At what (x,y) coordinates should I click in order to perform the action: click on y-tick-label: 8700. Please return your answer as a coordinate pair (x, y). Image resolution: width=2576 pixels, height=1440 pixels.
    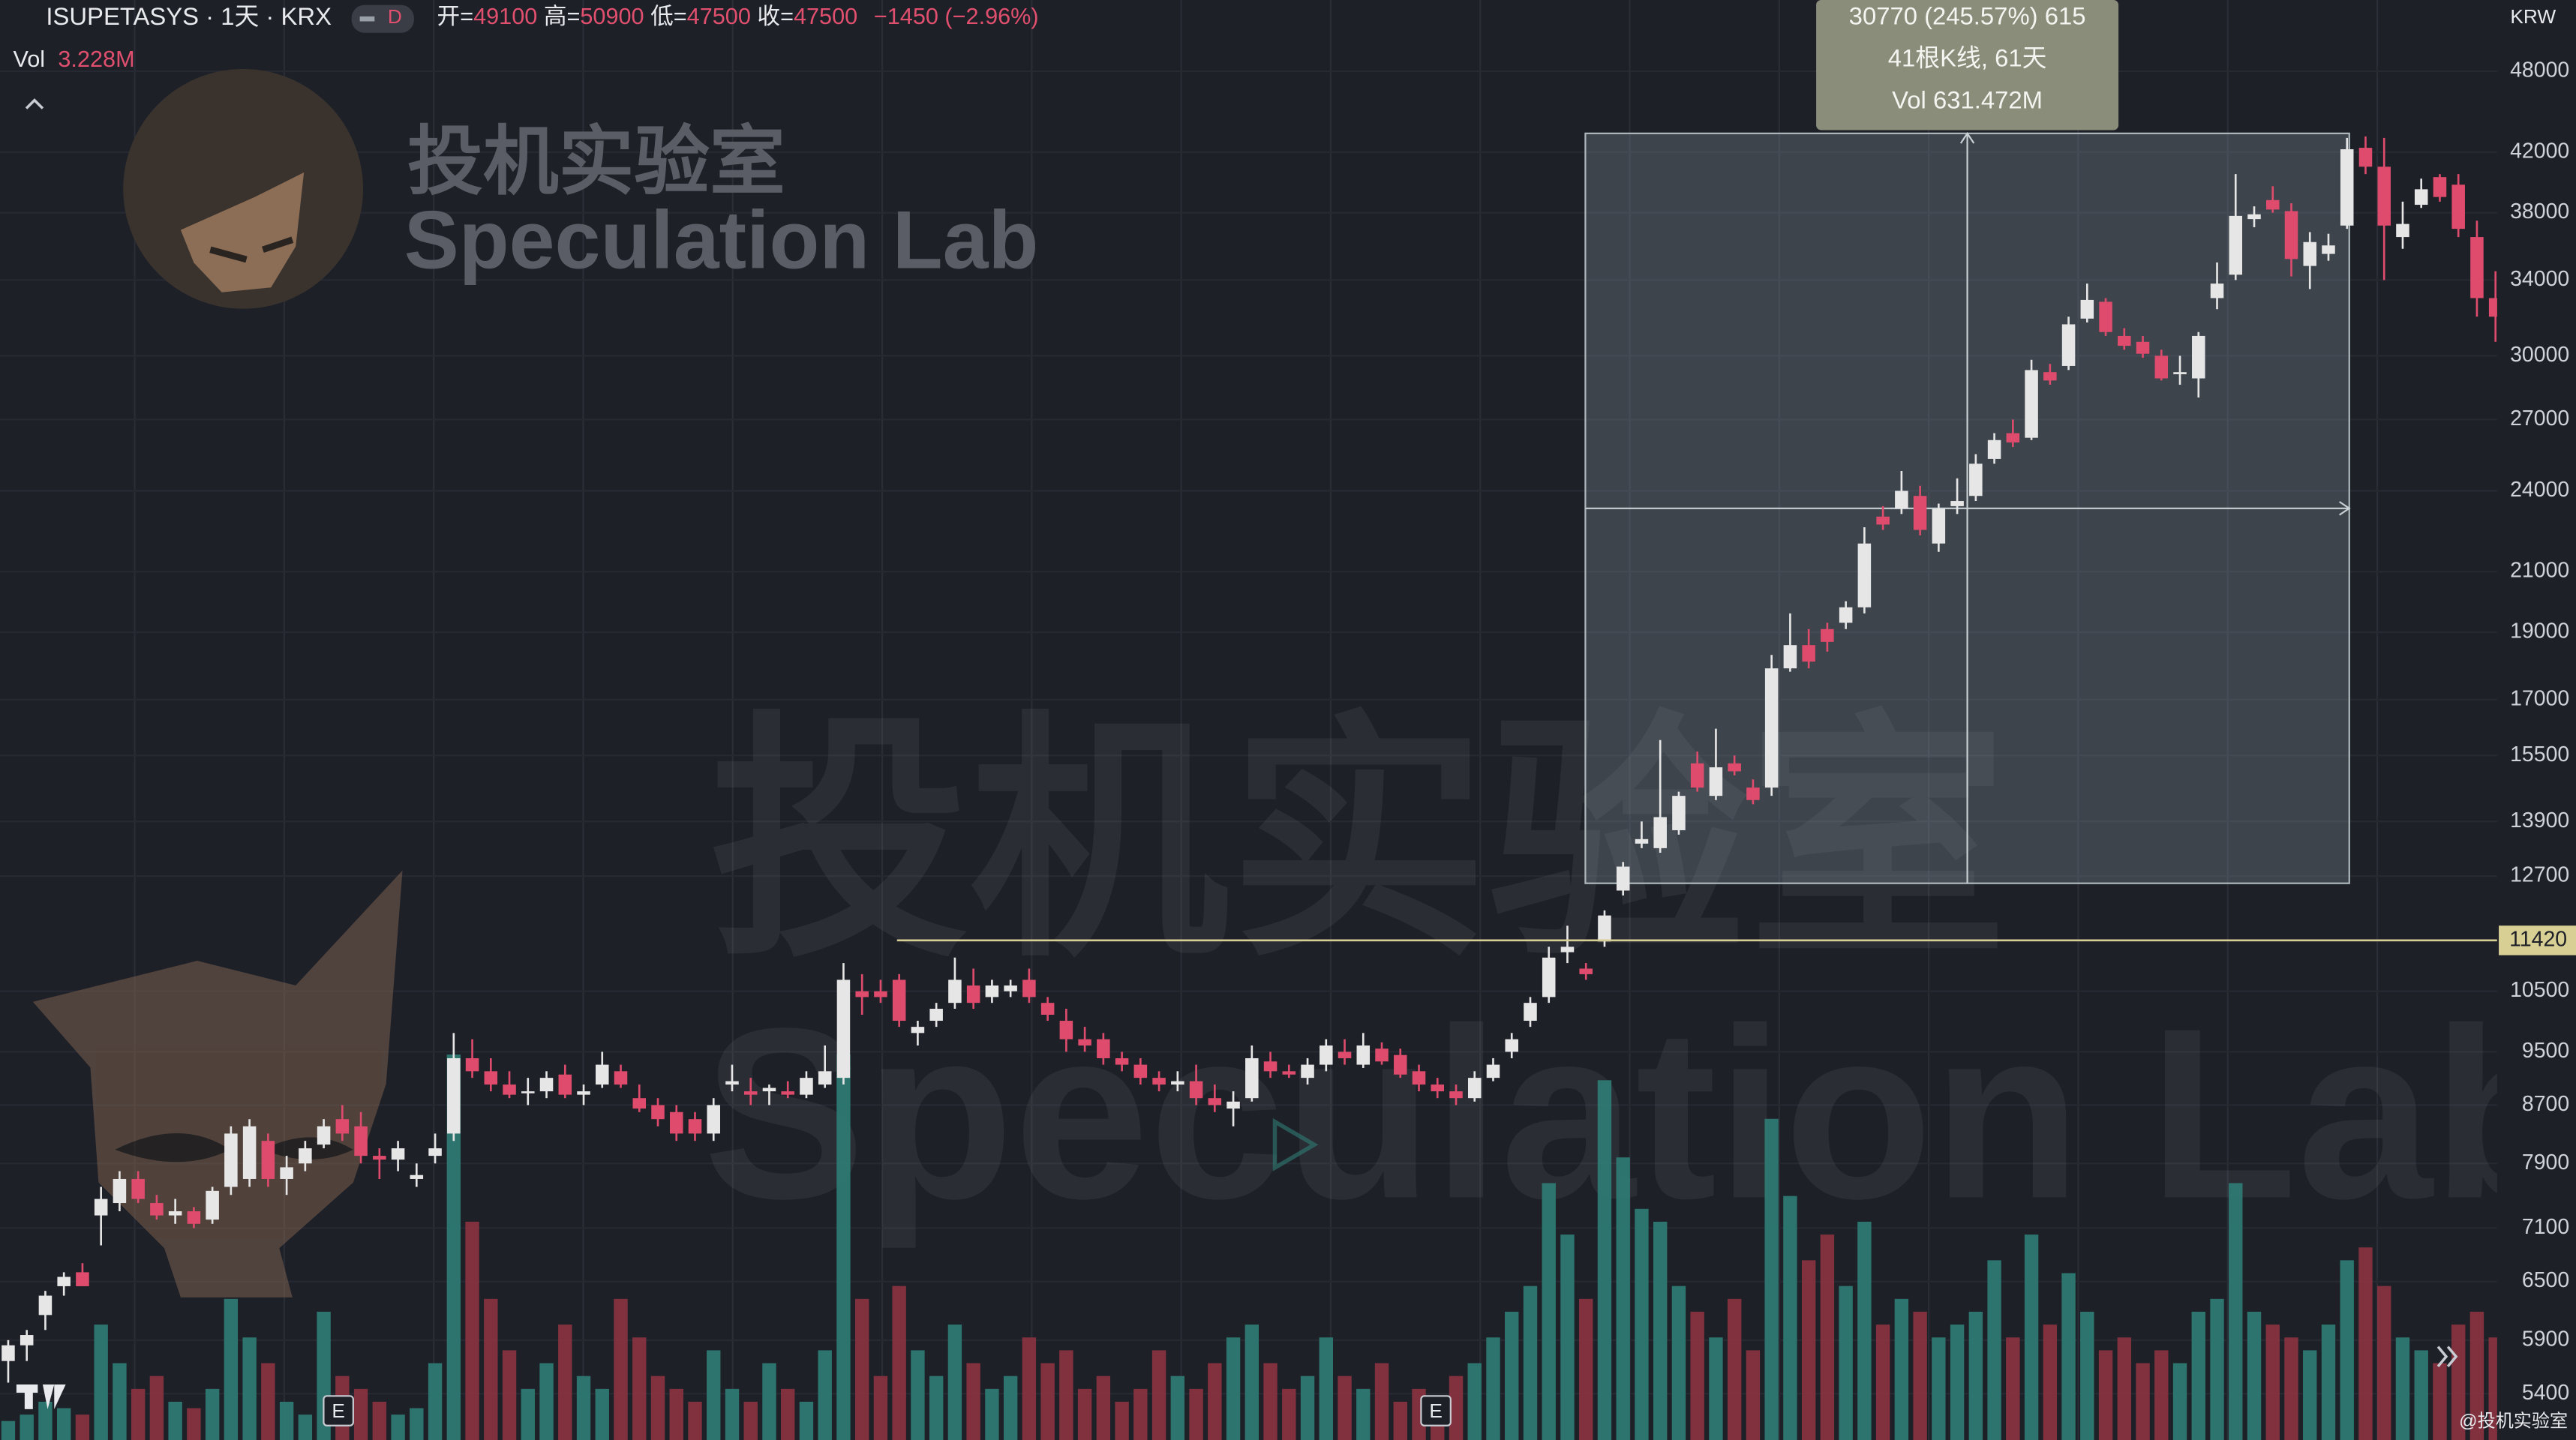
    Looking at the image, I should click on (2545, 1104).